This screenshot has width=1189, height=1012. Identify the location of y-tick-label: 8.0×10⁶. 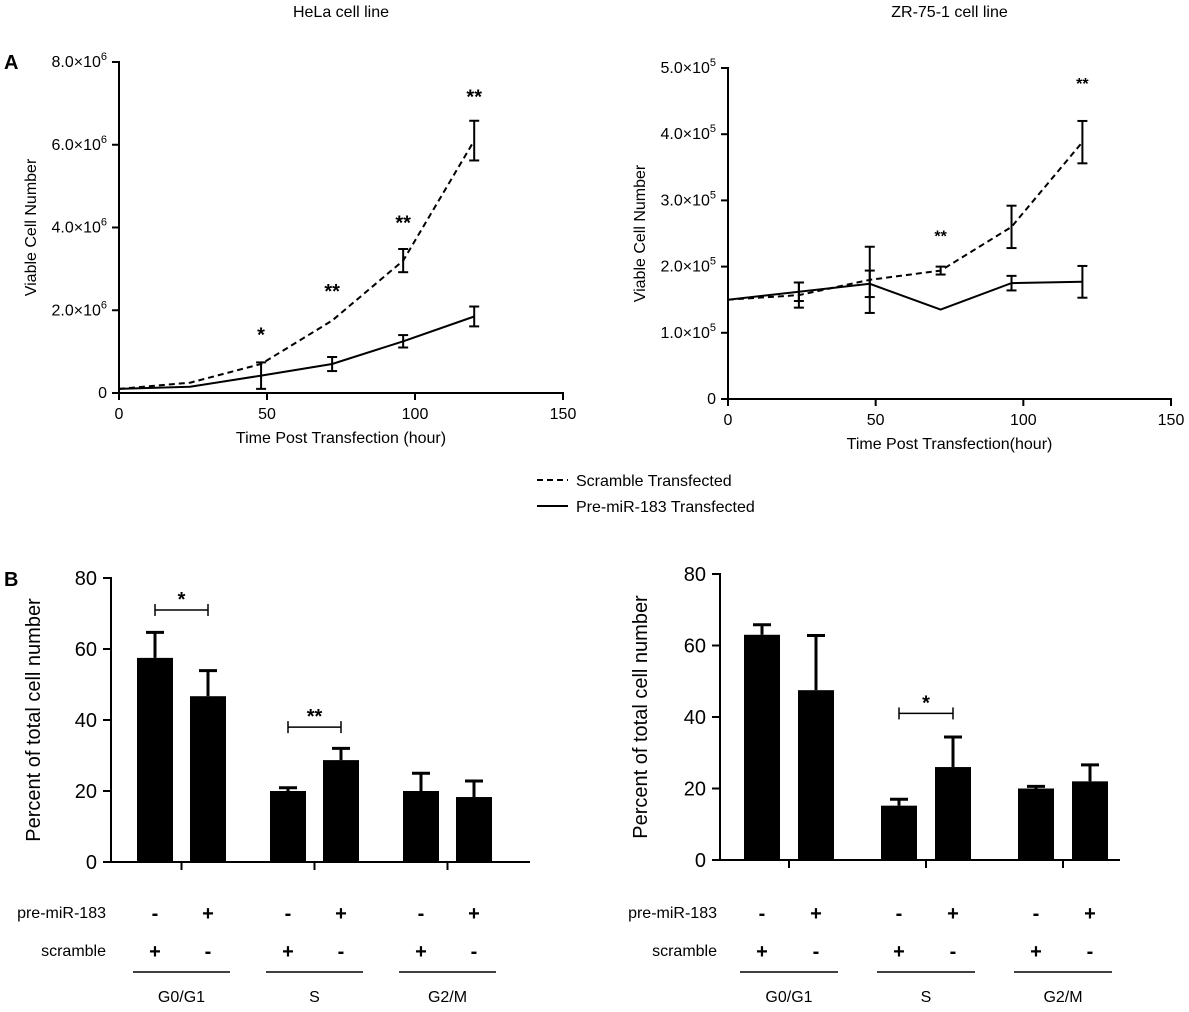
(79, 61).